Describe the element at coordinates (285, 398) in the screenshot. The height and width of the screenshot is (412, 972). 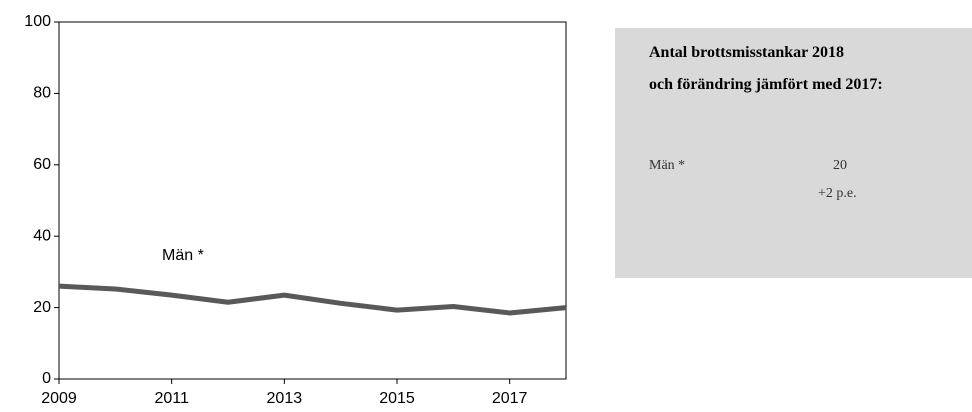
I see `x-tick-label: 2013` at that location.